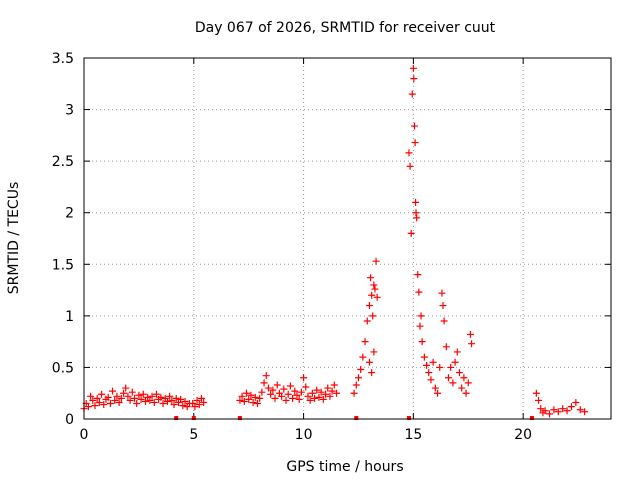 The image size is (640, 480). Describe the element at coordinates (63, 162) in the screenshot. I see `y-tick-label: 2.5` at that location.